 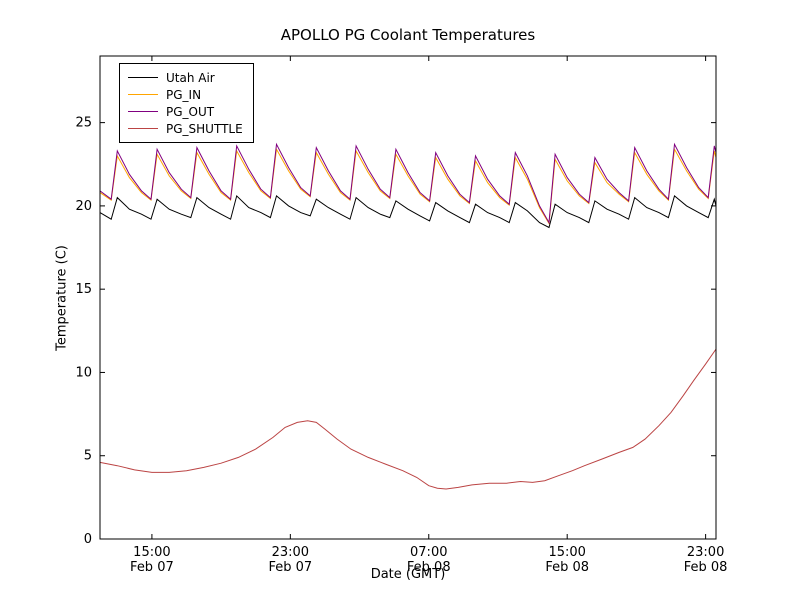 I want to click on legend-item-pg-out: PG_OUT, so click(x=185, y=111).